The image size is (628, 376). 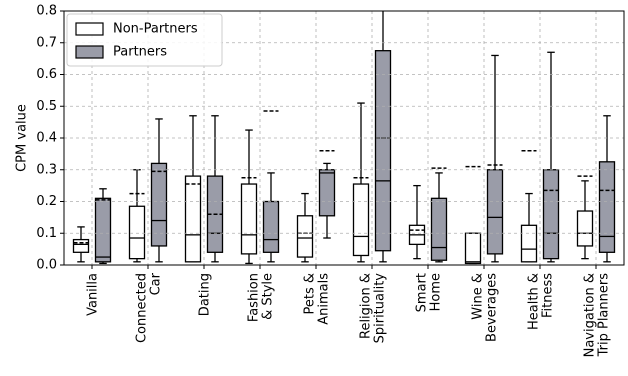 I want to click on x-tick-label: Health &Fitness, so click(x=540, y=301).